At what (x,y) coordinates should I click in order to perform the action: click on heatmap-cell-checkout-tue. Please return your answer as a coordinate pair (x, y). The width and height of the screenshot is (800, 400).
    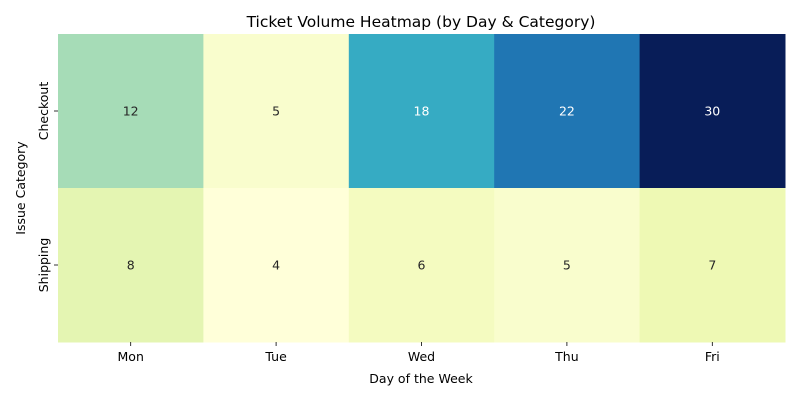
    Looking at the image, I should click on (276, 111).